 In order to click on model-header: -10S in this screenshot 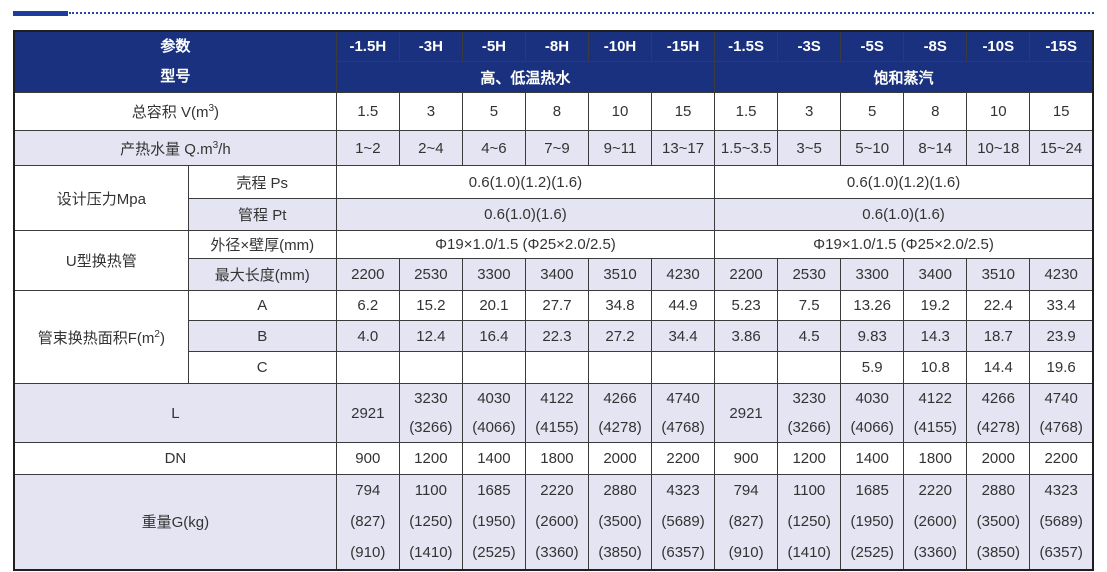, I will do `click(998, 46)`.